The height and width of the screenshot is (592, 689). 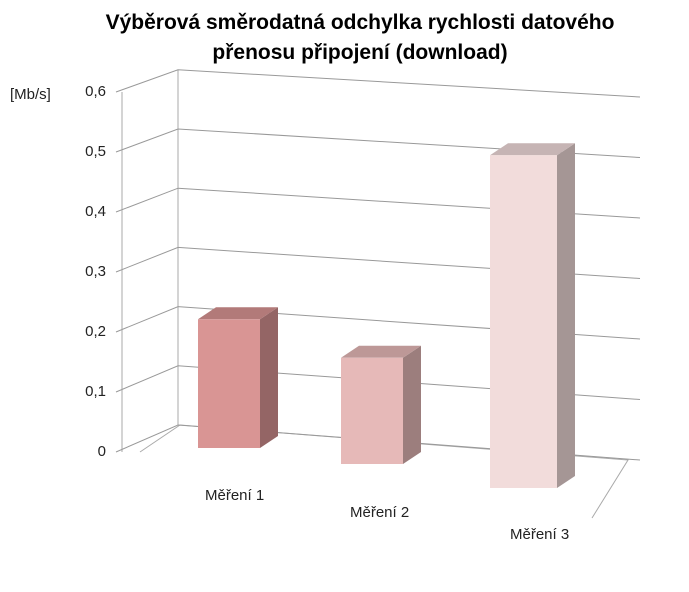 I want to click on y-tick-label: 0,4, so click(x=95, y=211).